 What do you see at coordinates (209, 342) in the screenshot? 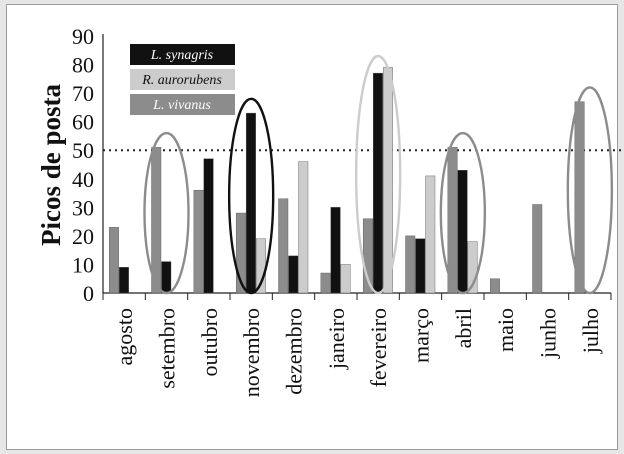
I see `x-tick-label: outubro` at bounding box center [209, 342].